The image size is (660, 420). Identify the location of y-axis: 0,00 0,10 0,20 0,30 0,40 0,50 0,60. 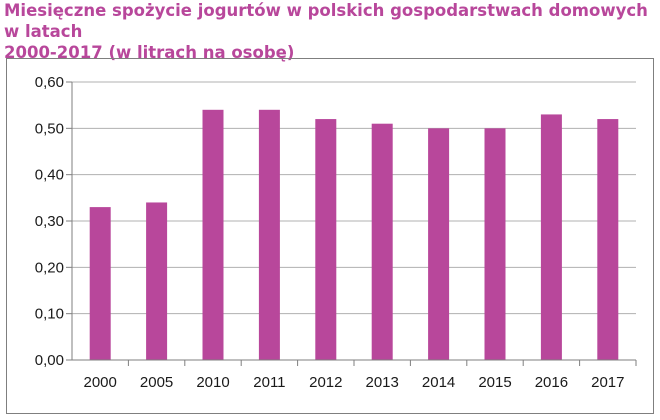
(49, 221).